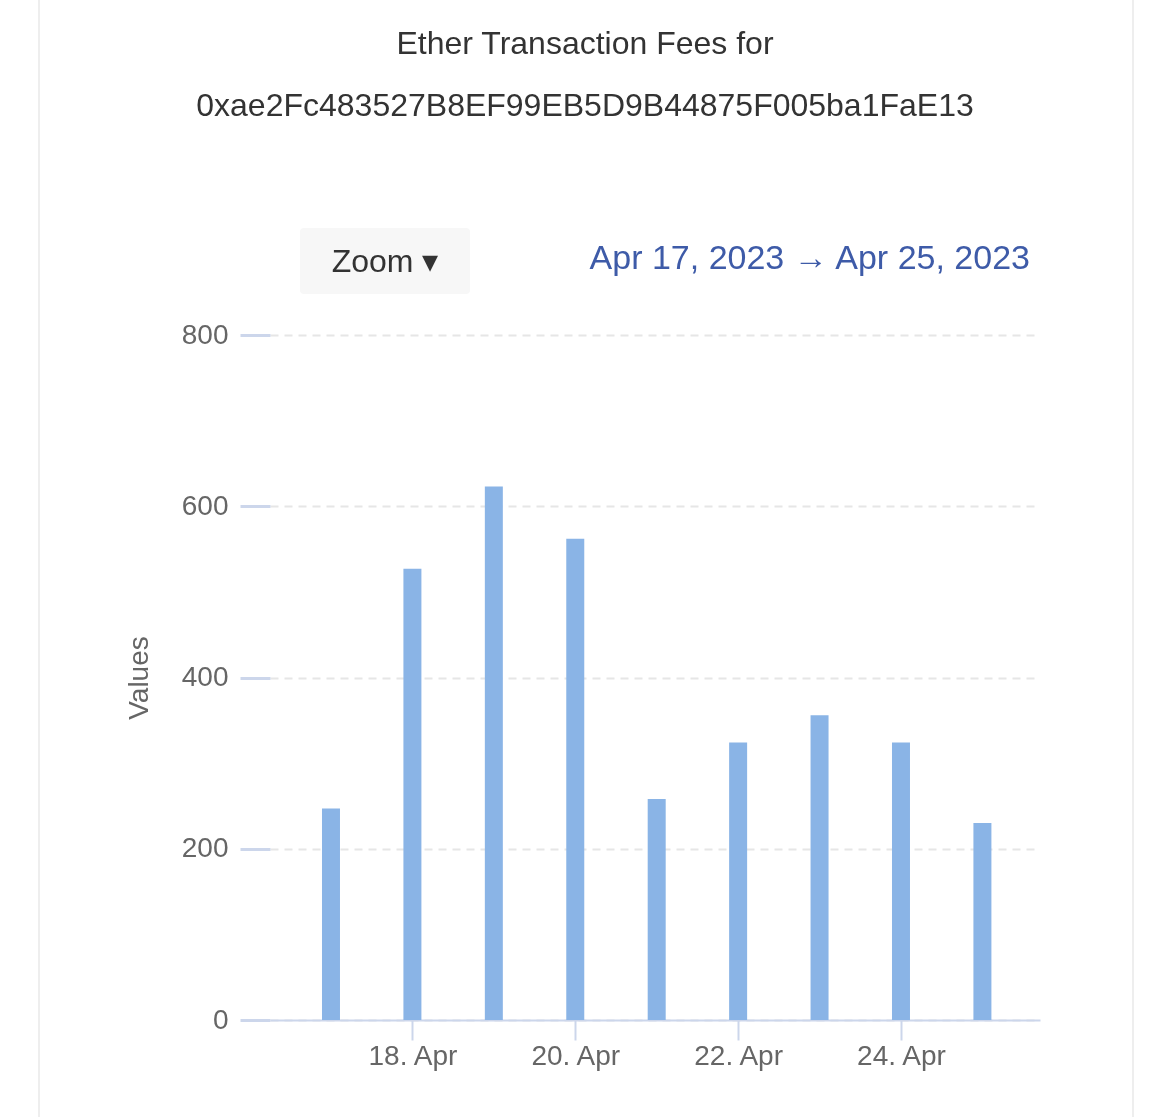 Image resolution: width=1170 pixels, height=1117 pixels. I want to click on x-tick-label: 24. Apr, so click(901, 1055).